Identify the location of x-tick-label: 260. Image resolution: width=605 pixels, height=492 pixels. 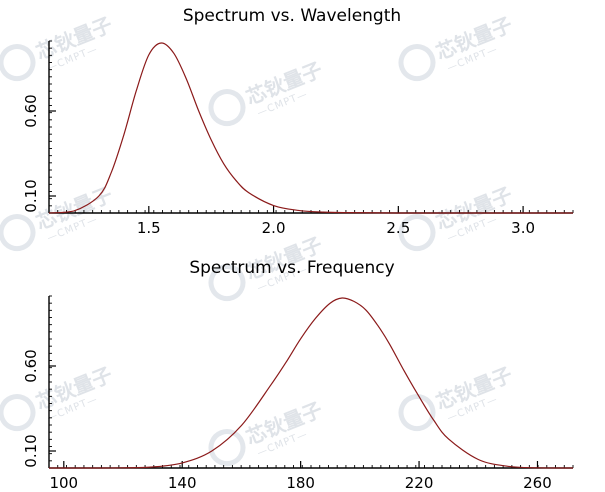
(537, 483).